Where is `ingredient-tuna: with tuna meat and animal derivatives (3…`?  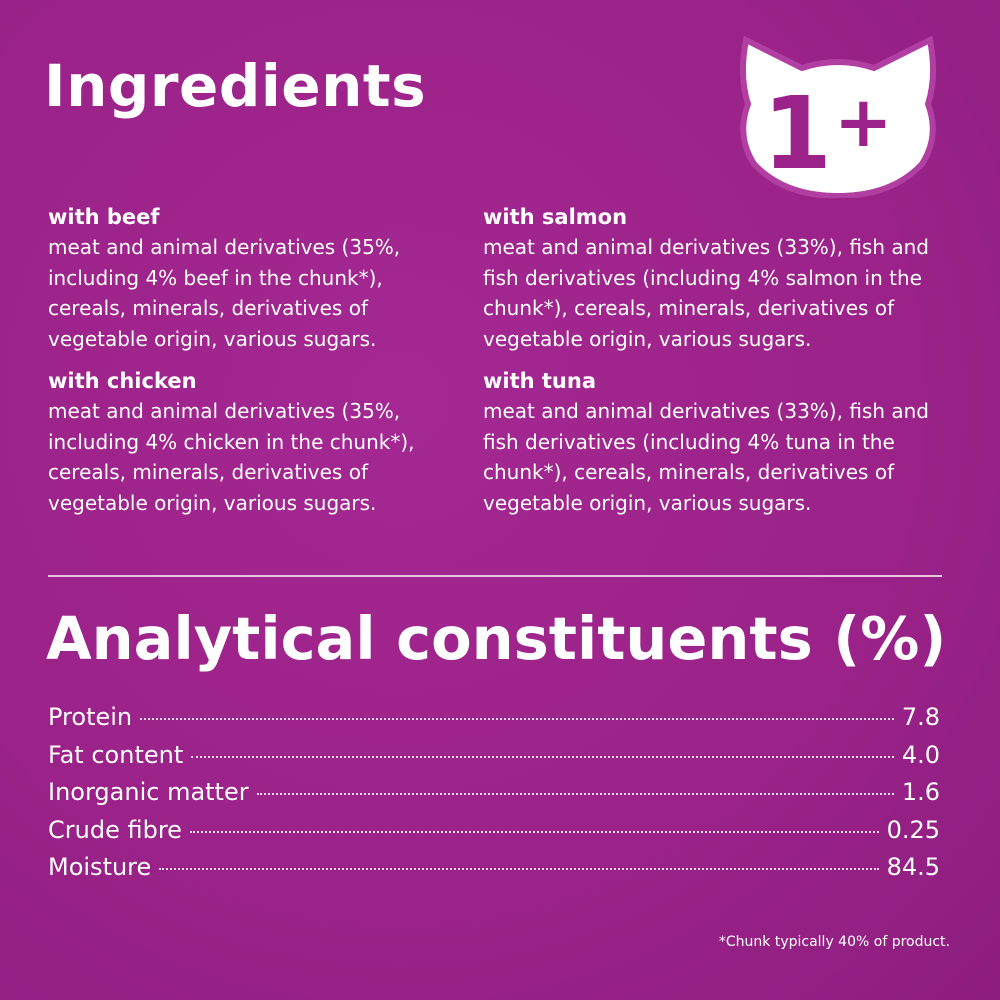 ingredient-tuna: with tuna meat and animal derivatives (3… is located at coordinates (718, 442).